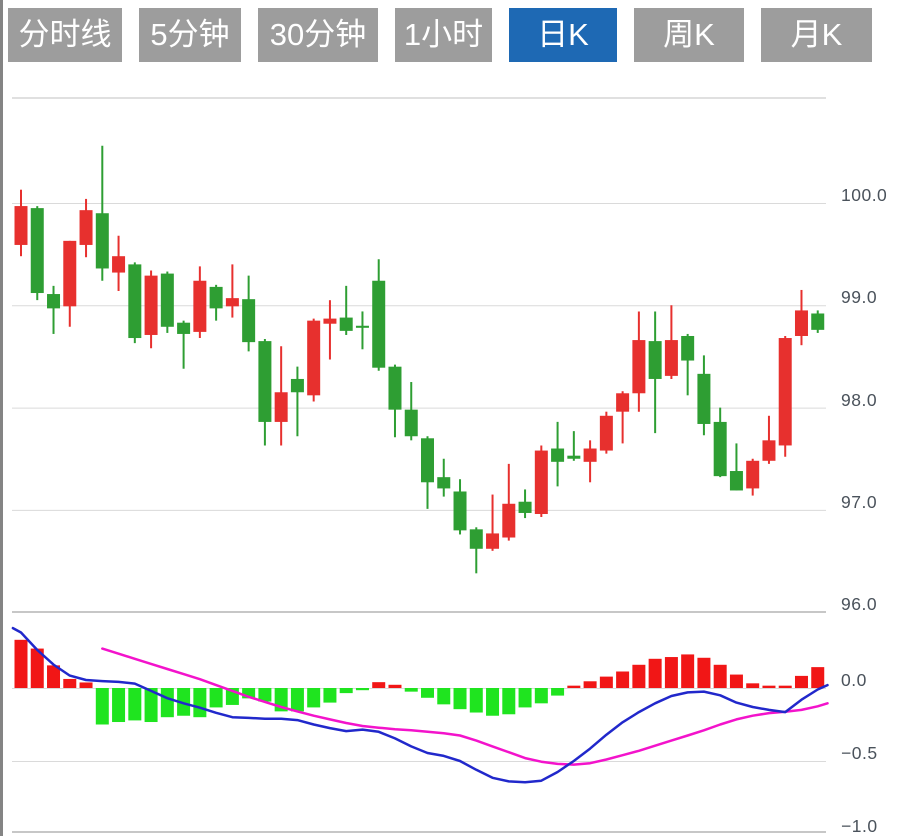  Describe the element at coordinates (859, 753) in the screenshot. I see `macd-axis-tick-label: −0.5` at that location.